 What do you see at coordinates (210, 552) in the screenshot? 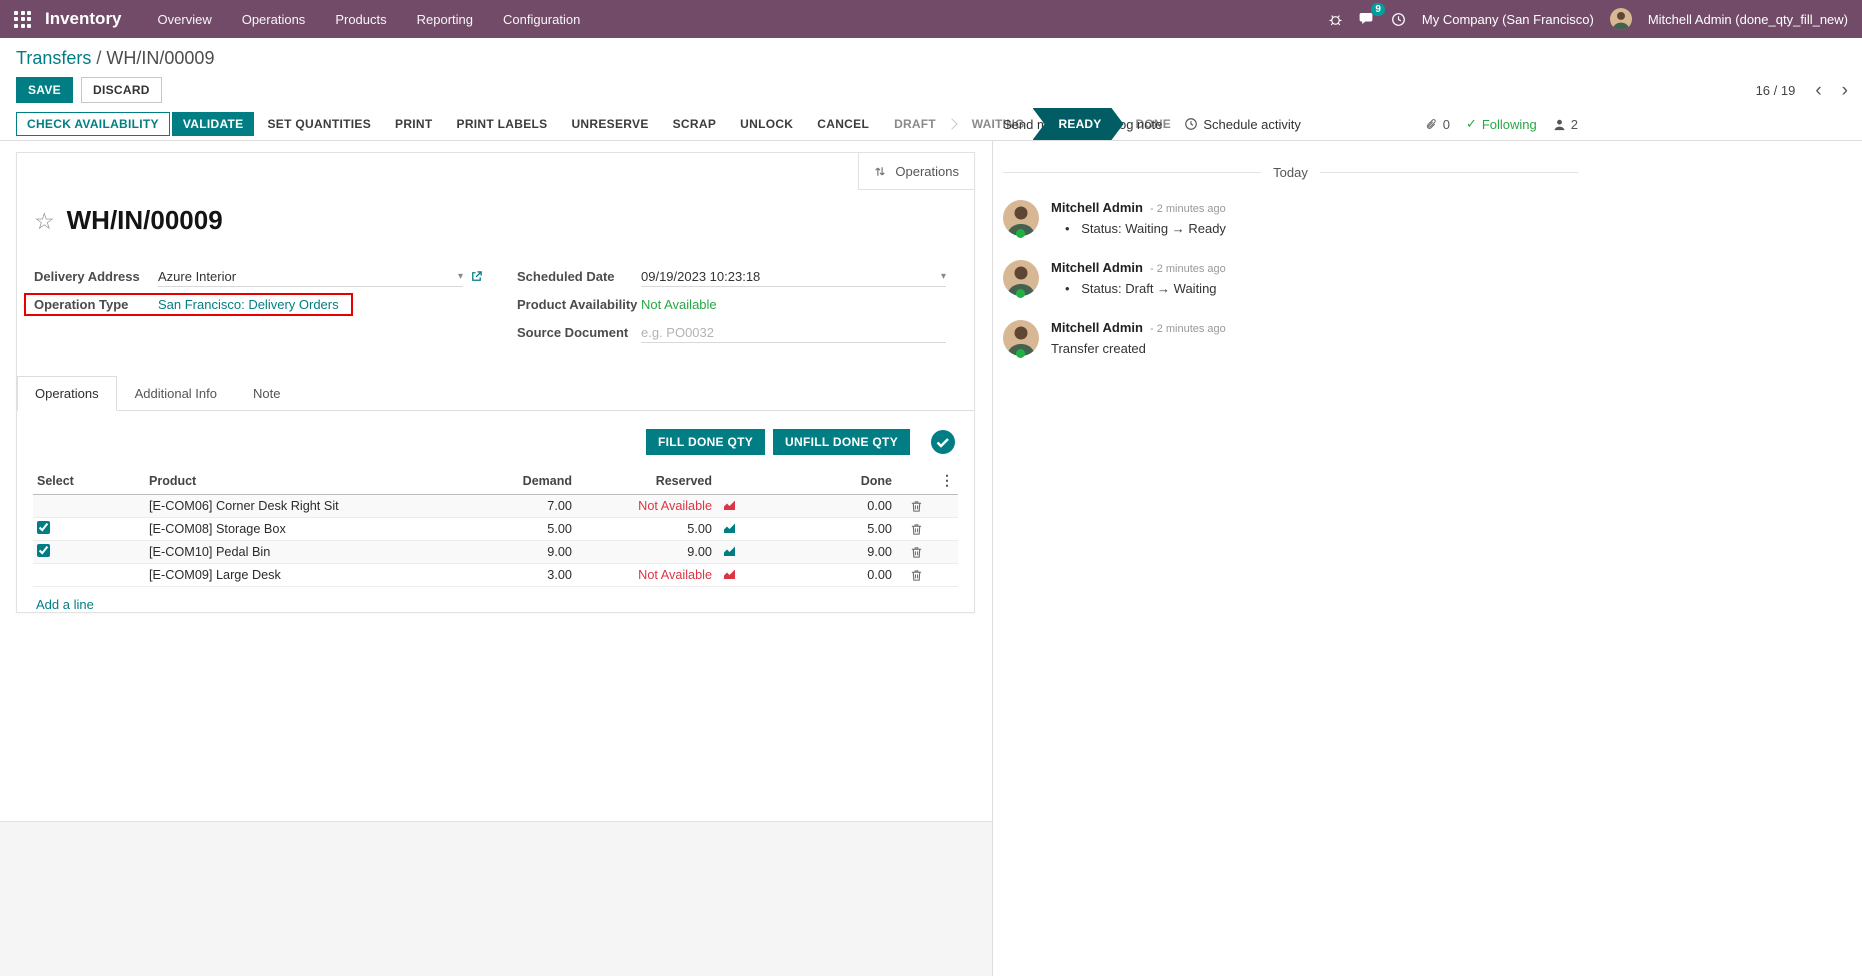
I see `product-cell: [E-COM10] Pedal Bin` at bounding box center [210, 552].